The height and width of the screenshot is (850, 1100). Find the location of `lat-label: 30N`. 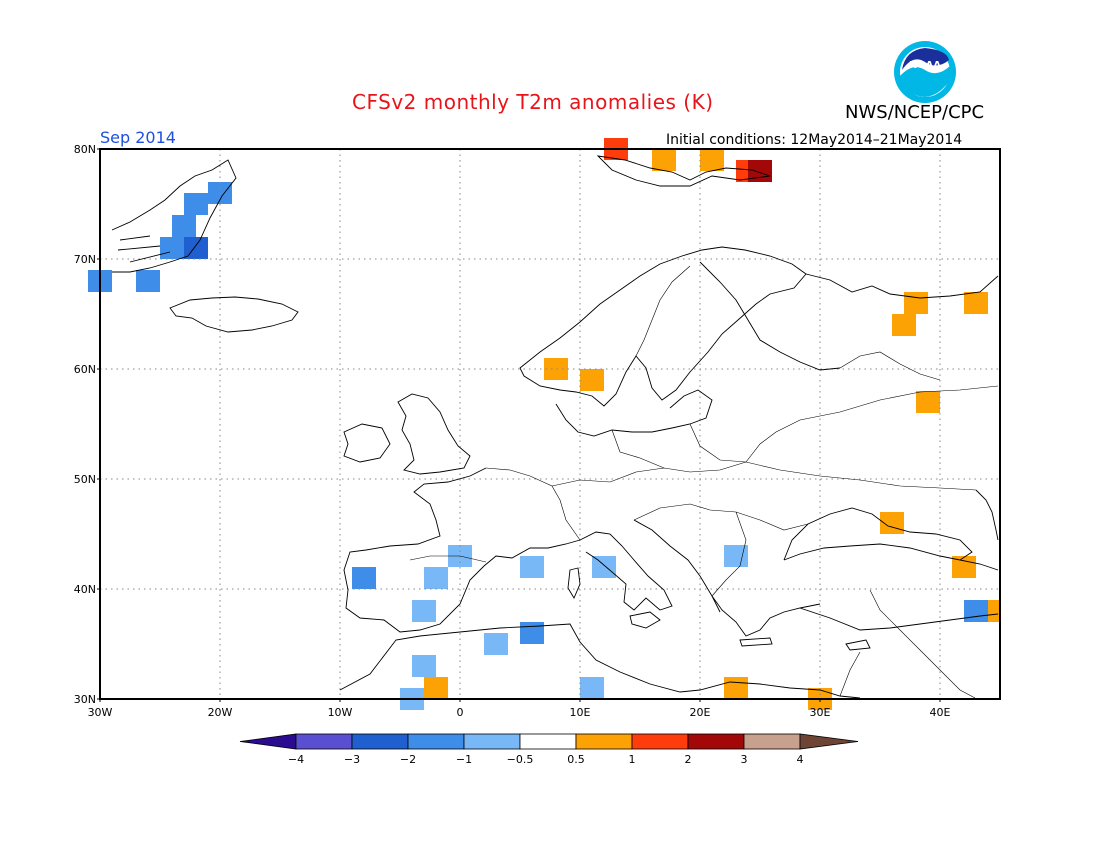

lat-label: 30N is located at coordinates (85, 699).